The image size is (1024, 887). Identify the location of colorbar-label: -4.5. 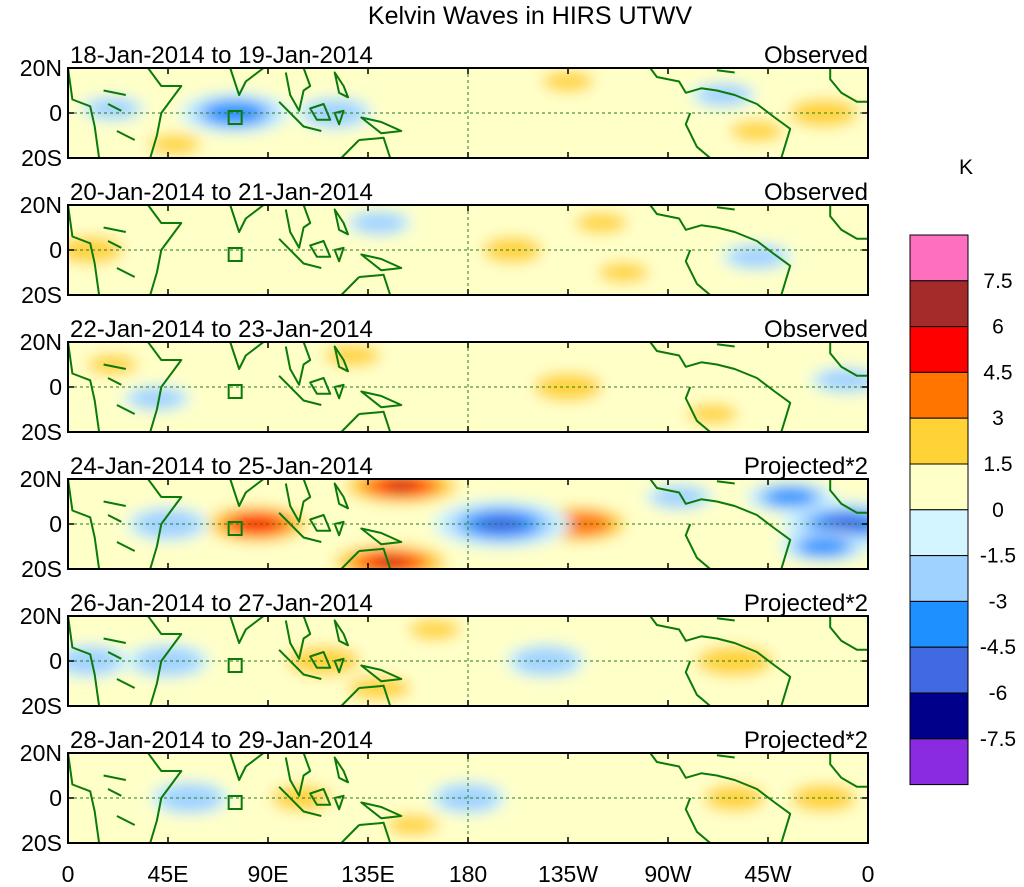
(998, 647).